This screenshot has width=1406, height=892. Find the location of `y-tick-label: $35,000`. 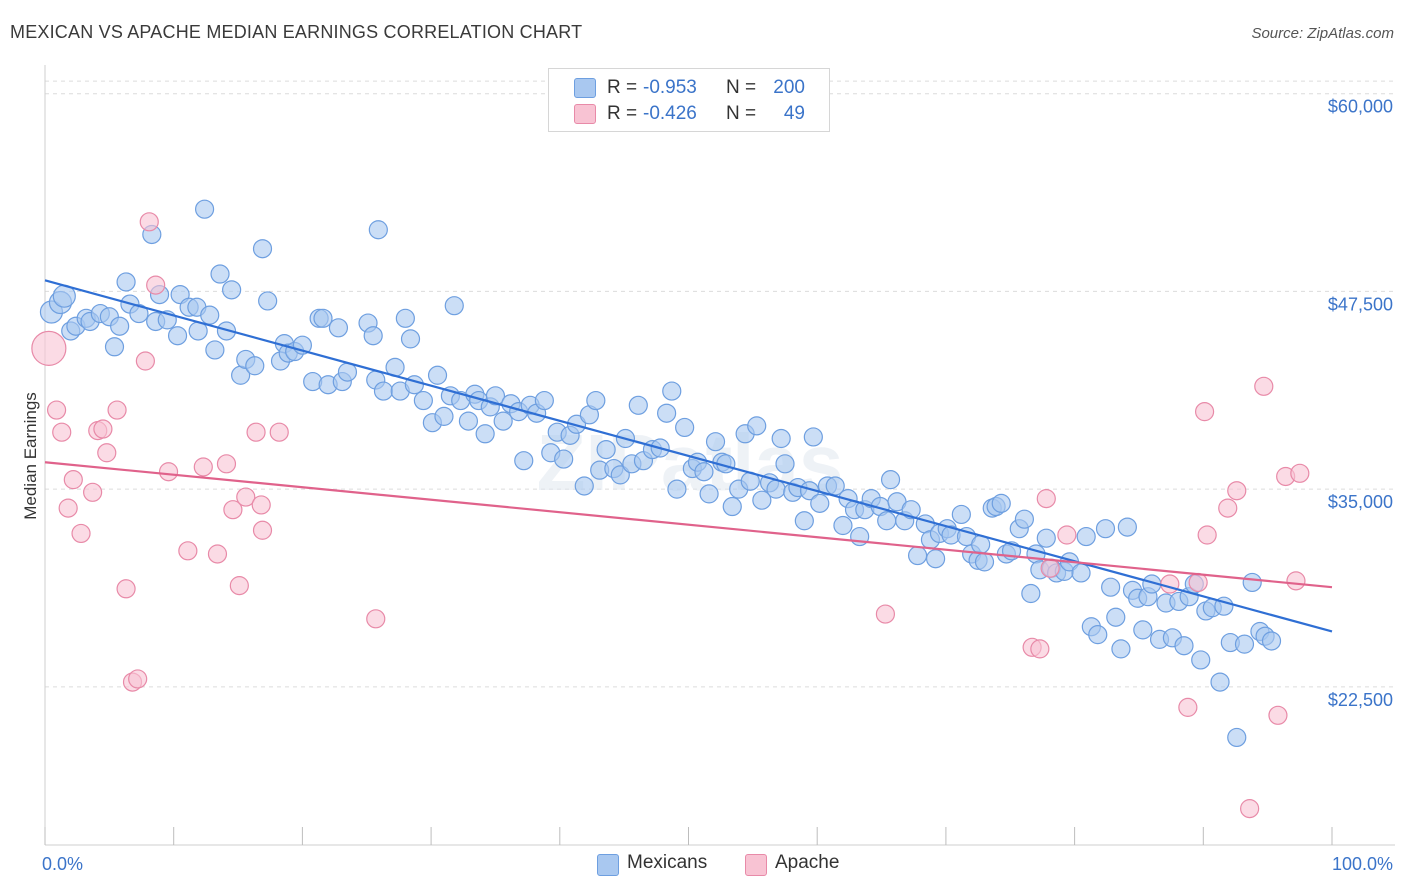

y-tick-label: $35,000 is located at coordinates (1360, 502).